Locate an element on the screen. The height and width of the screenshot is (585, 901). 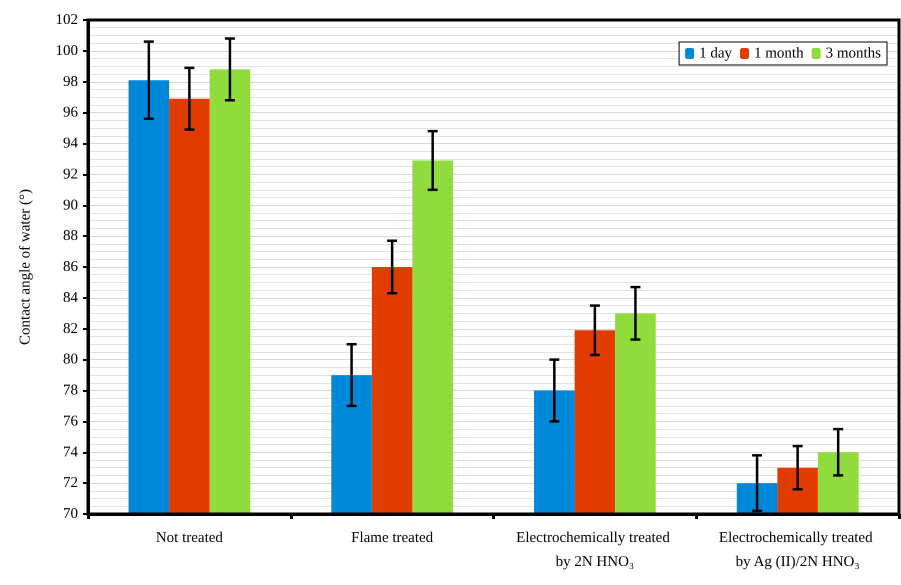
y-tick-label: 88 is located at coordinates (70, 236).